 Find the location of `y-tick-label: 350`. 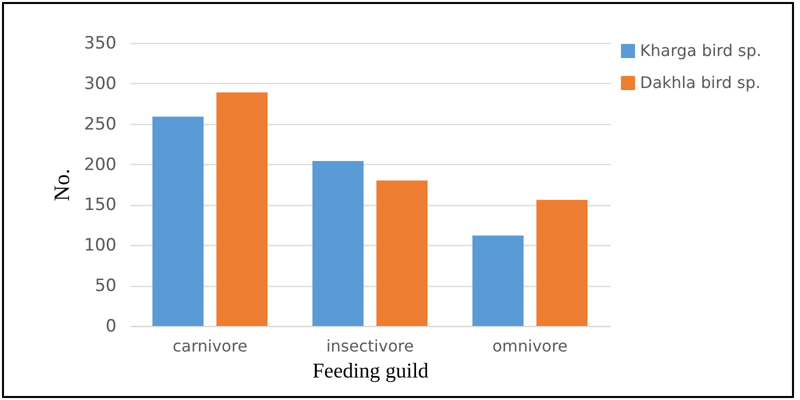

y-tick-label: 350 is located at coordinates (100, 44).